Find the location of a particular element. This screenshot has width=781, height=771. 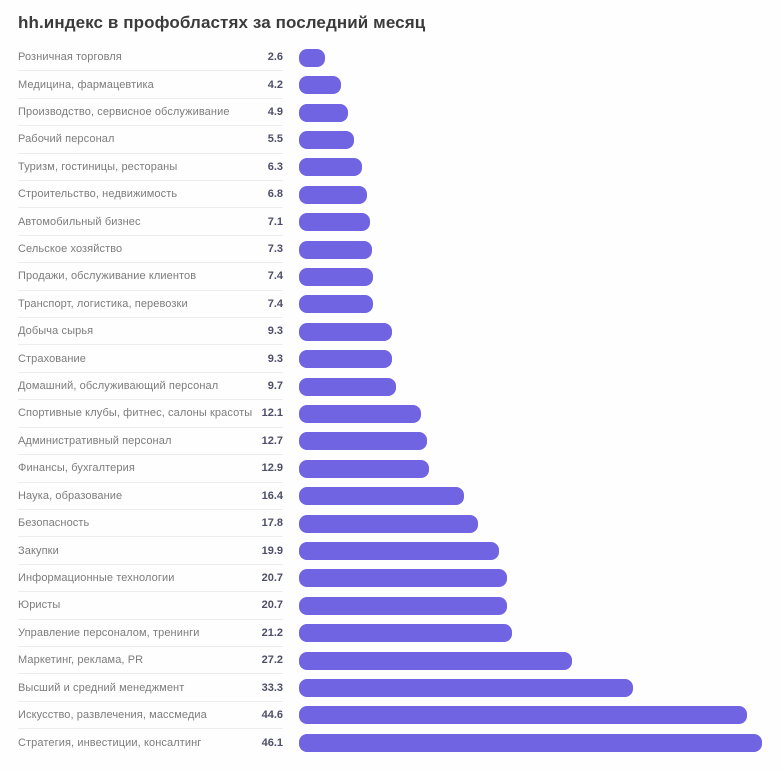

value-label: 46.1 is located at coordinates (272, 742).